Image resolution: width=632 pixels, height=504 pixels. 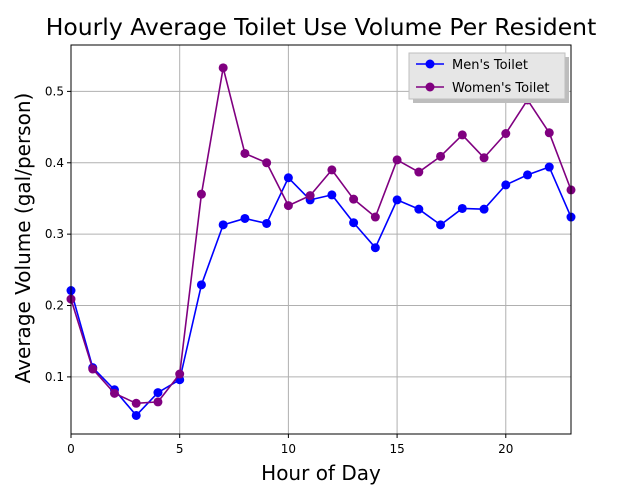 What do you see at coordinates (54, 163) in the screenshot?
I see `y-tick-label: 0.4` at bounding box center [54, 163].